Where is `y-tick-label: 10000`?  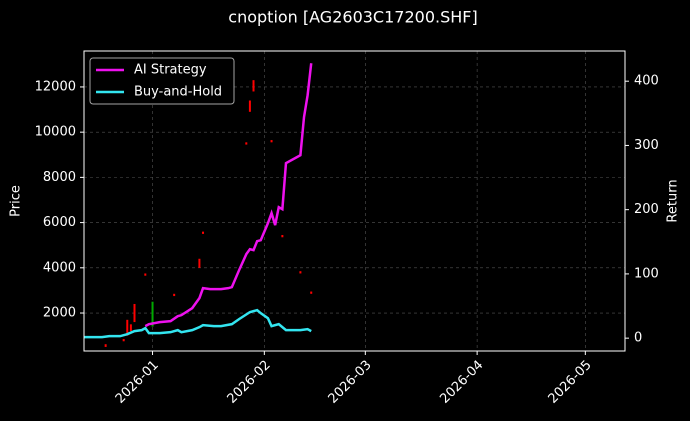
y-tick-label: 10000 is located at coordinates (55, 132).